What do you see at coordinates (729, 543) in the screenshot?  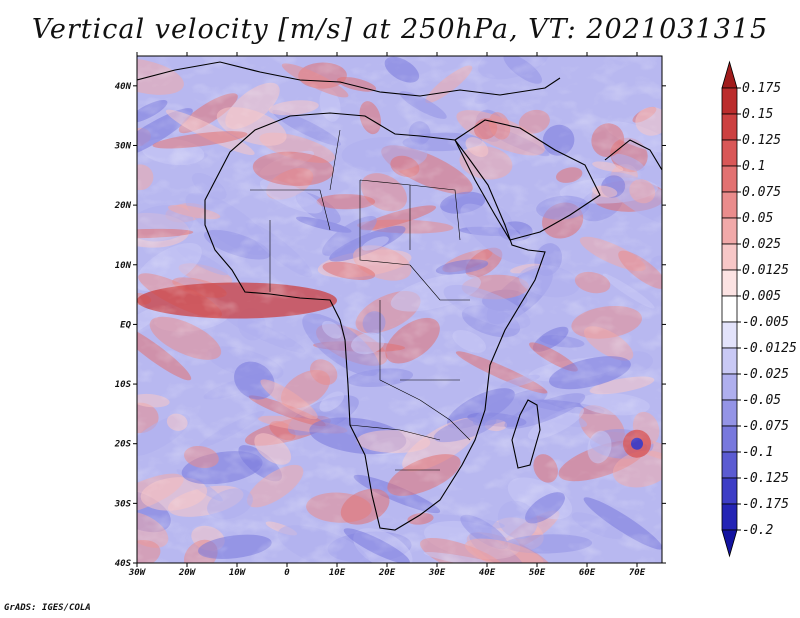 I see `colorbar-min-arrow` at bounding box center [729, 543].